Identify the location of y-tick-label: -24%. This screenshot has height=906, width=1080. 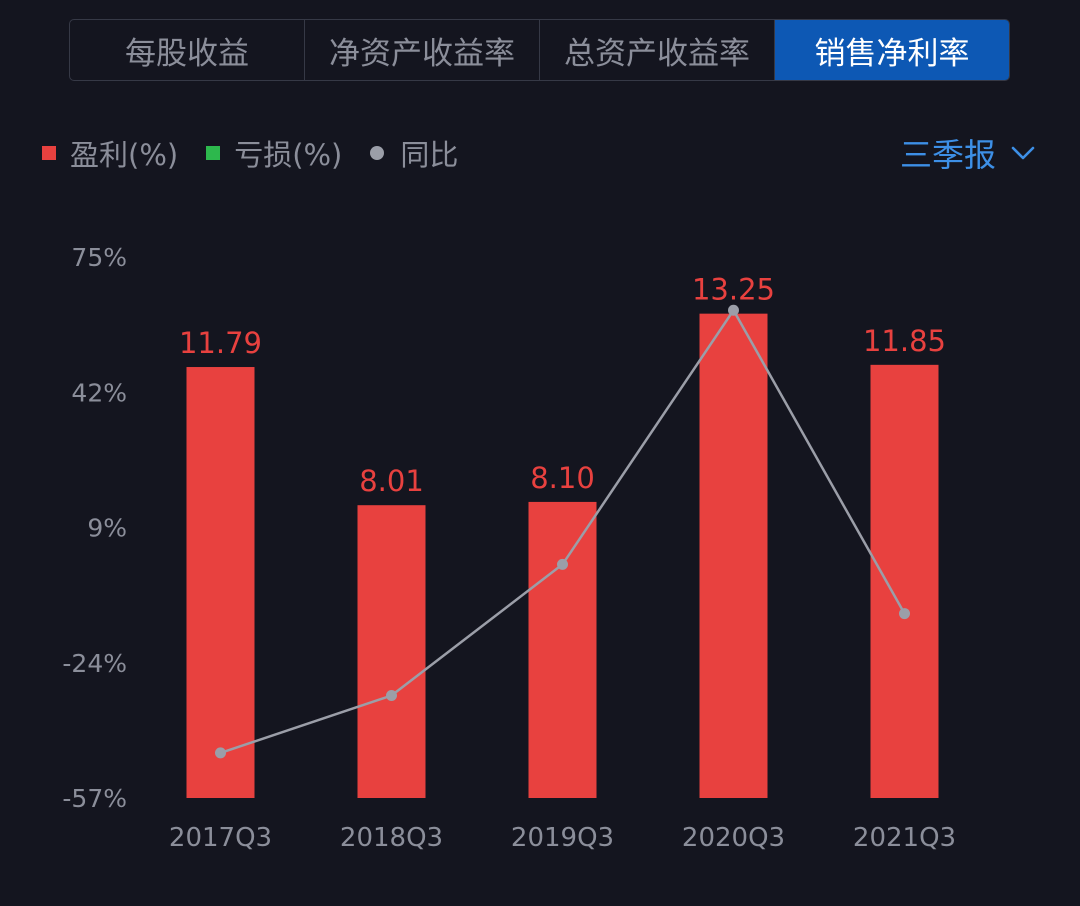
(94, 663).